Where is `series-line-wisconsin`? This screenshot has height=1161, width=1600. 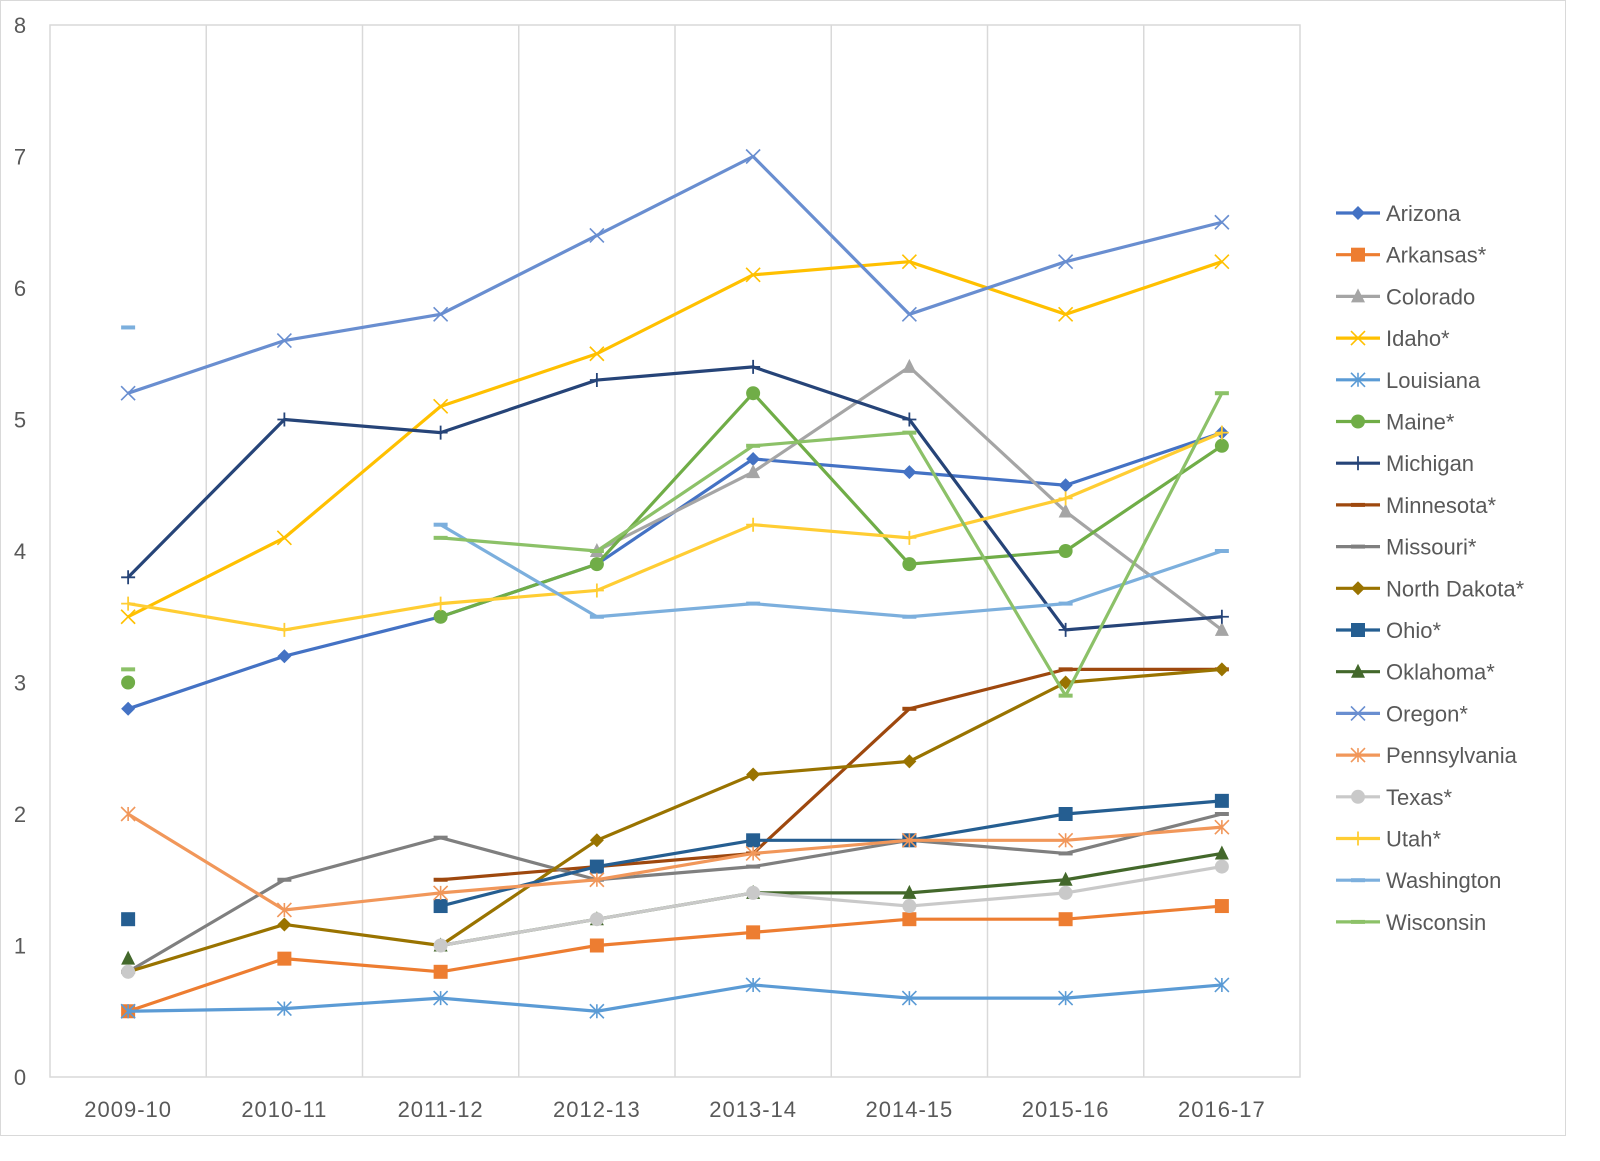 series-line-wisconsin is located at coordinates (832, 545).